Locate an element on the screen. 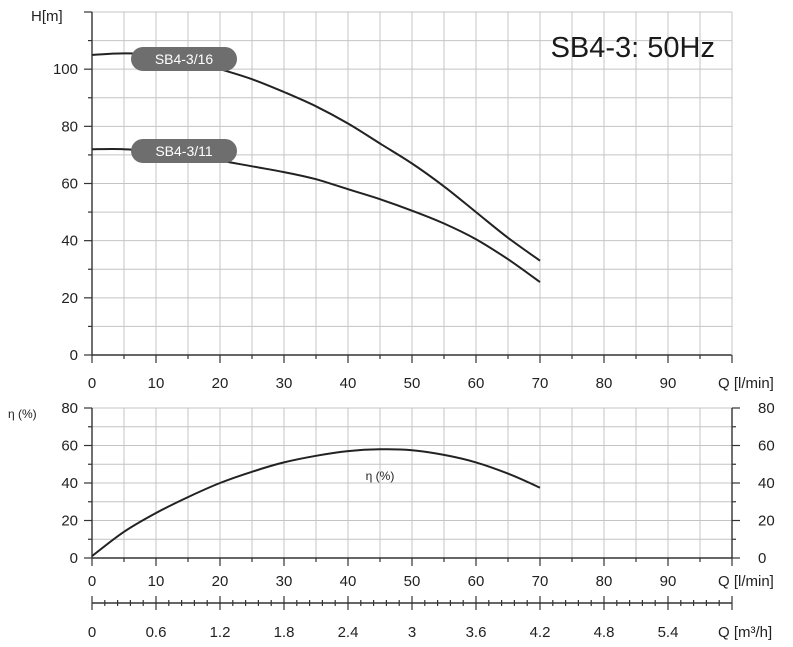 This screenshot has height=647, width=793. head-x-tick-label: 50 is located at coordinates (412, 383).